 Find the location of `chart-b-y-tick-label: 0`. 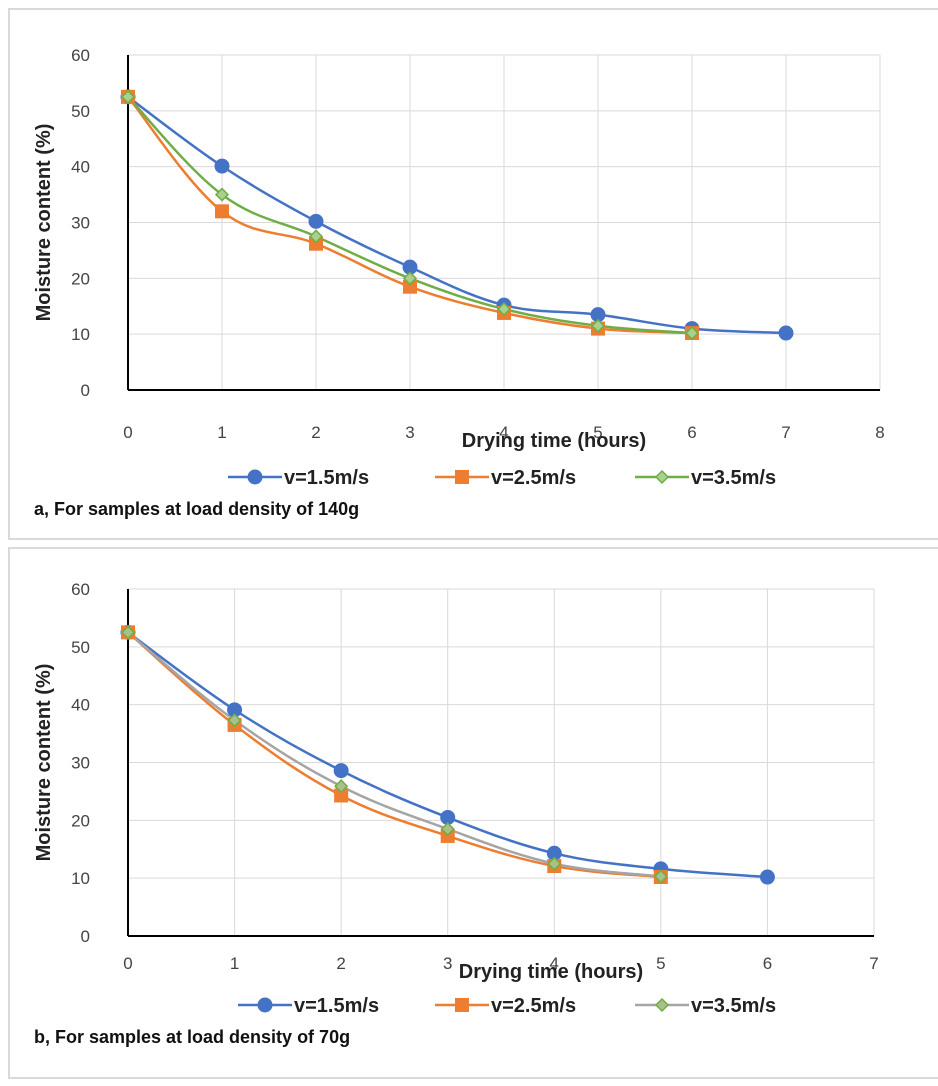

chart-b-y-tick-label: 0 is located at coordinates (85, 936).